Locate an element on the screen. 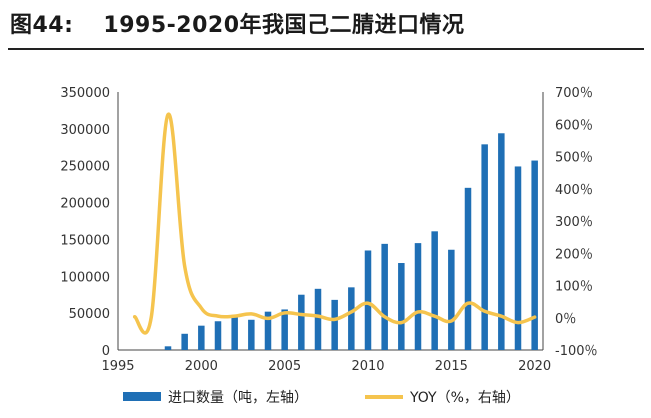 Image resolution: width=651 pixels, height=418 pixels. bar-2013 is located at coordinates (418, 296).